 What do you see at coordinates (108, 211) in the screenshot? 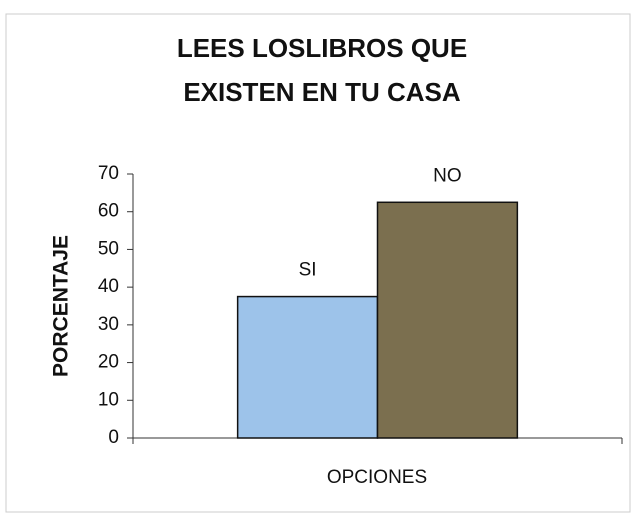
I see `y-tick-label: 60` at bounding box center [108, 211].